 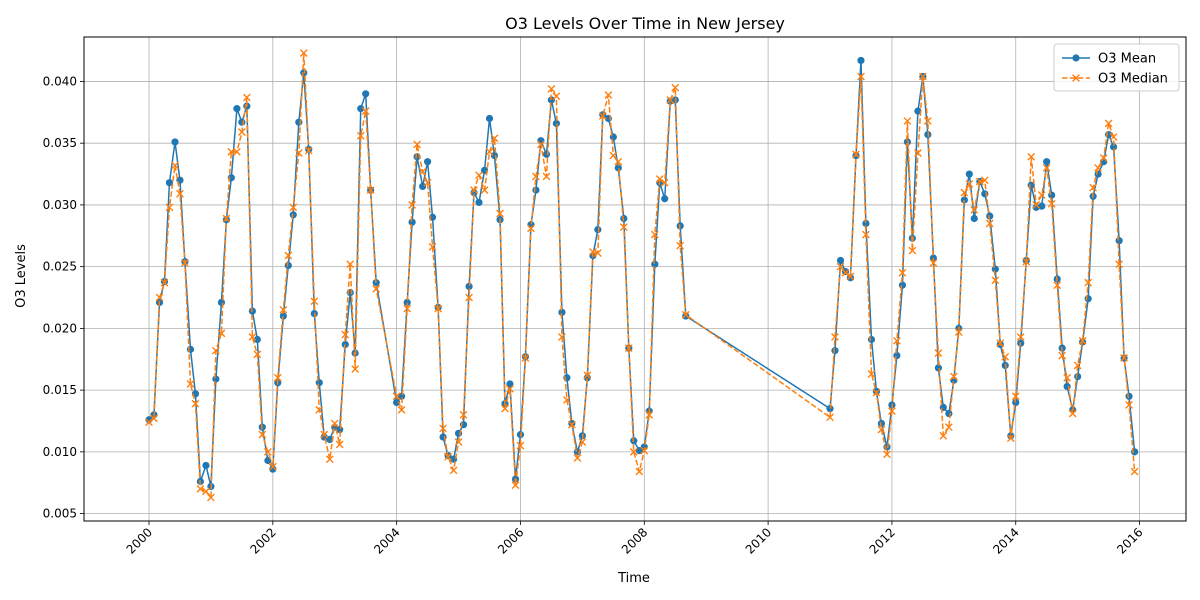 I want to click on legend-marker, so click(x=1076, y=58).